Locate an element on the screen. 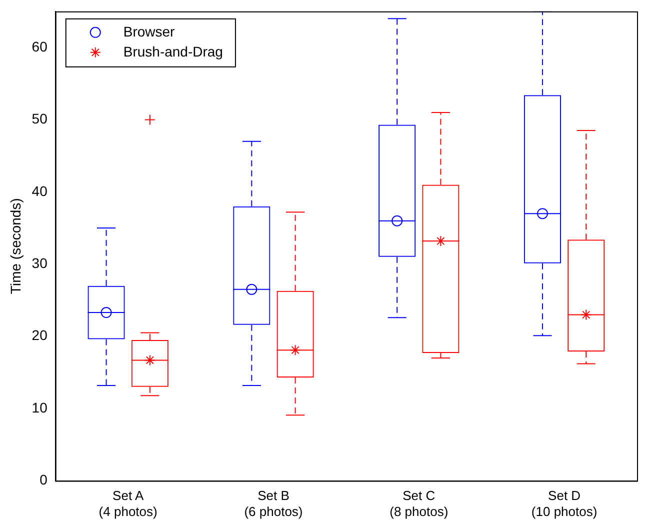 This screenshot has width=649, height=523. y-tick-label: 60 is located at coordinates (40, 46).